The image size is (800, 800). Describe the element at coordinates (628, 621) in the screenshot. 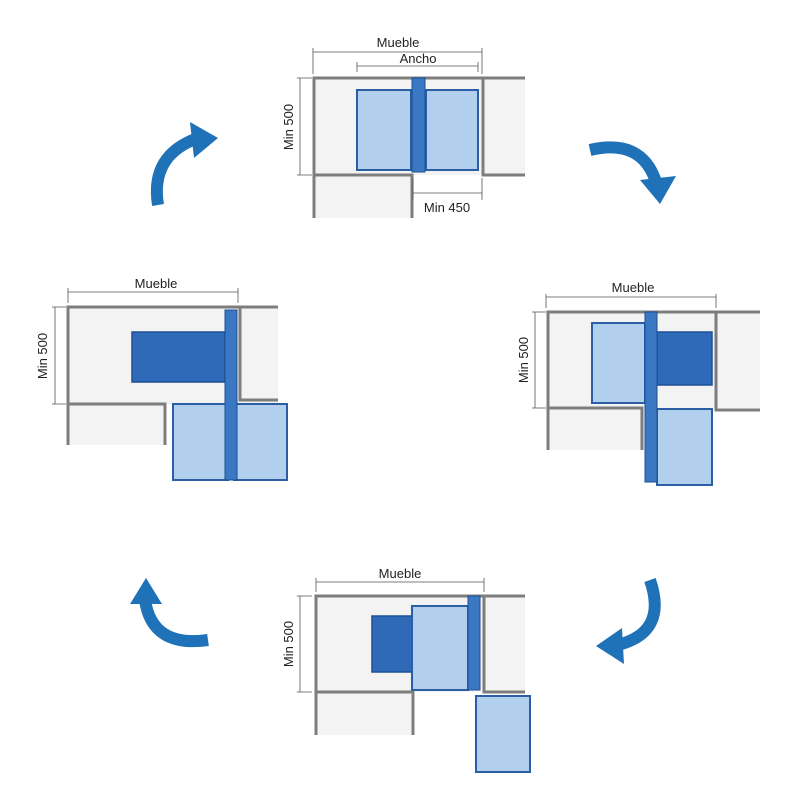

I see `clockwise-arrow-bottom-right-icon` at that location.